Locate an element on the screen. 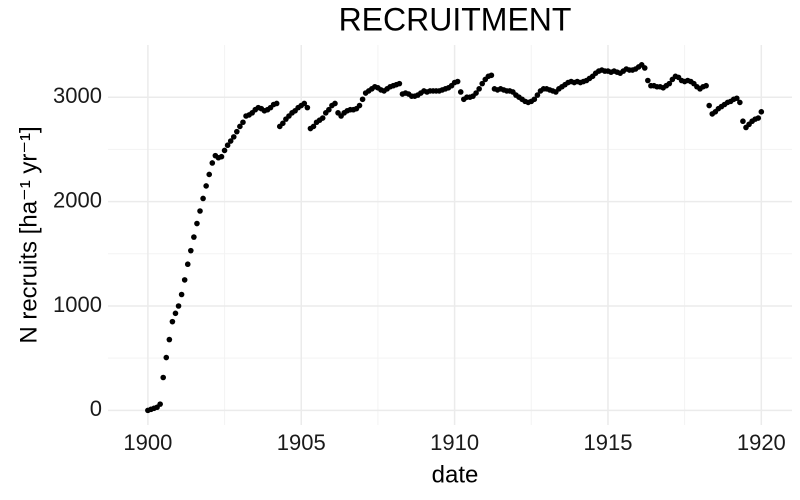 Image resolution: width=800 pixels, height=500 pixels. y-tick-label: 0 is located at coordinates (96, 408).